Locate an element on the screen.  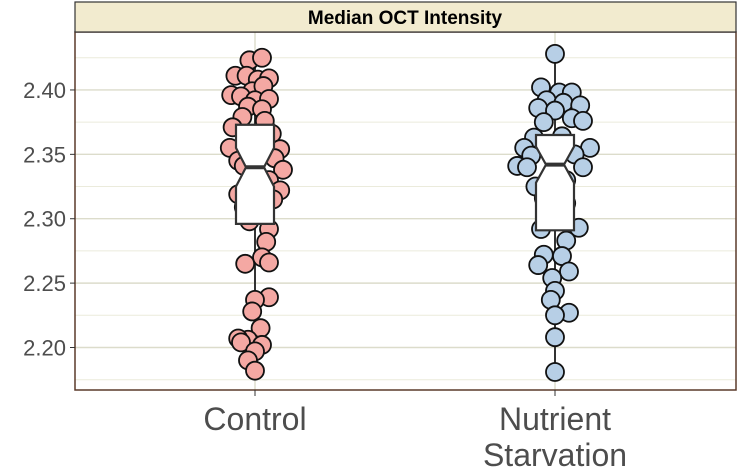
facet-strip is located at coordinates (405, 17).